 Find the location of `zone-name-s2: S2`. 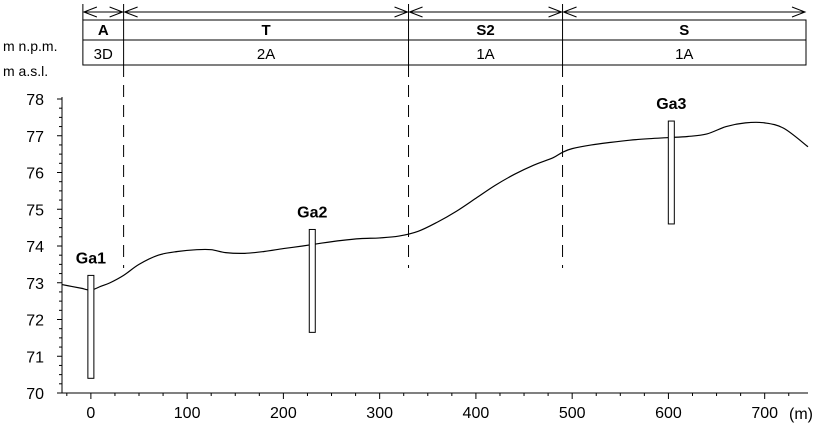

zone-name-s2: S2 is located at coordinates (485, 30).